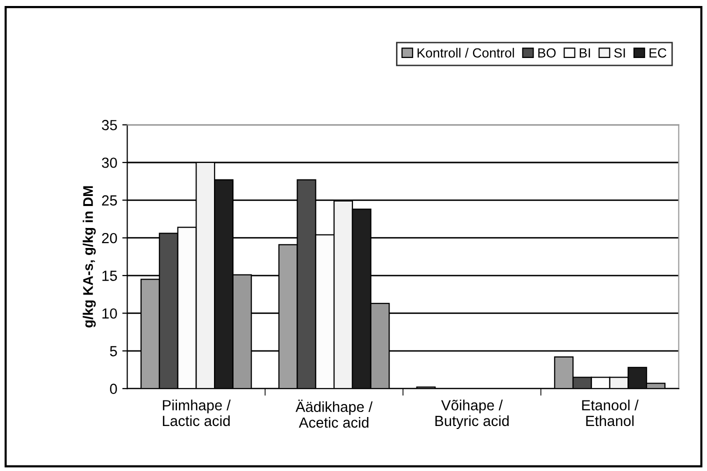 The image size is (707, 471). Describe the element at coordinates (619, 53) in the screenshot. I see `legend-label: SI` at that location.